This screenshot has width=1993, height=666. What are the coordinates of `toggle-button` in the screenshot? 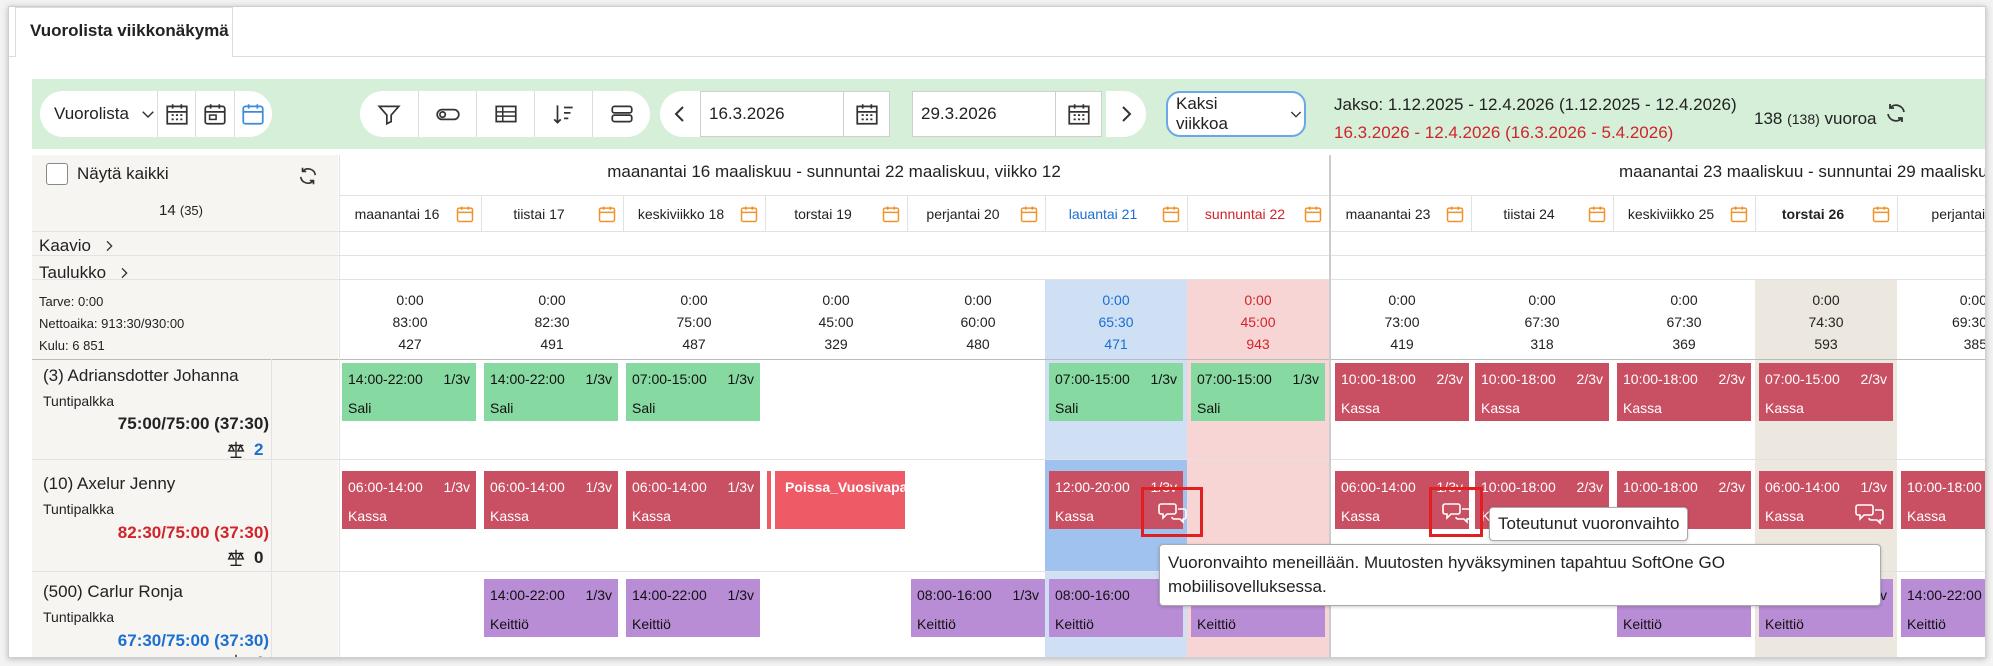 It's located at (447, 114).